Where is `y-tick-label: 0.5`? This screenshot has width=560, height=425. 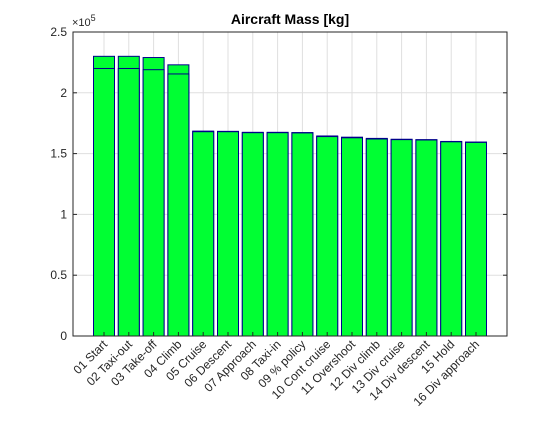
y-tick-label: 0.5 is located at coordinates (58, 275).